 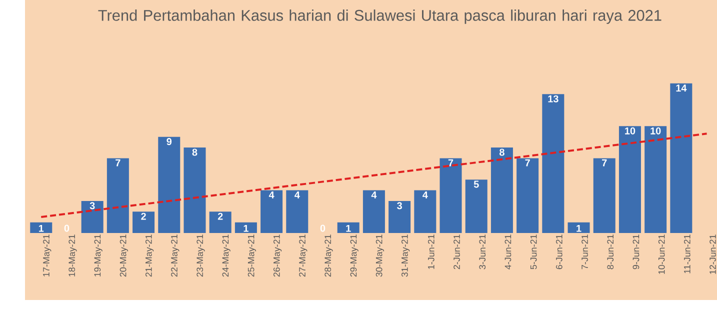 What do you see at coordinates (687, 254) in the screenshot?
I see `x-tick-label: 11-Jun-21` at bounding box center [687, 254].